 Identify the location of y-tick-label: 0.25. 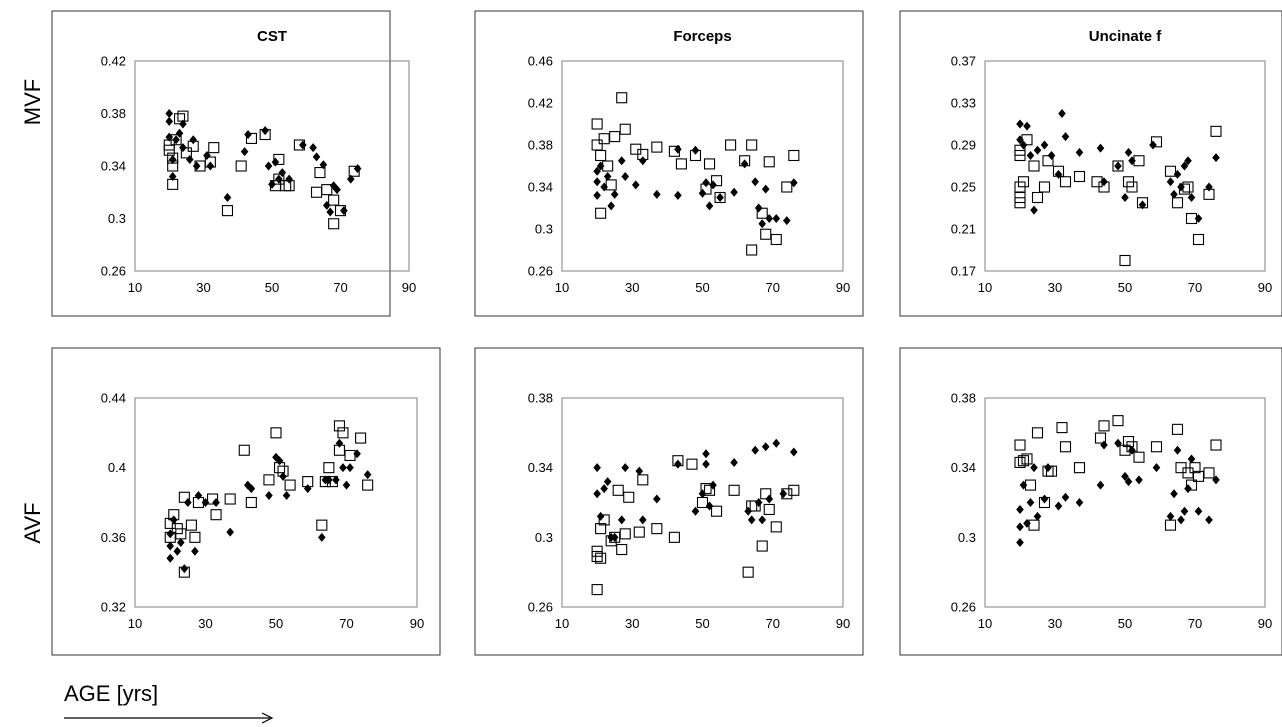
(963, 187).